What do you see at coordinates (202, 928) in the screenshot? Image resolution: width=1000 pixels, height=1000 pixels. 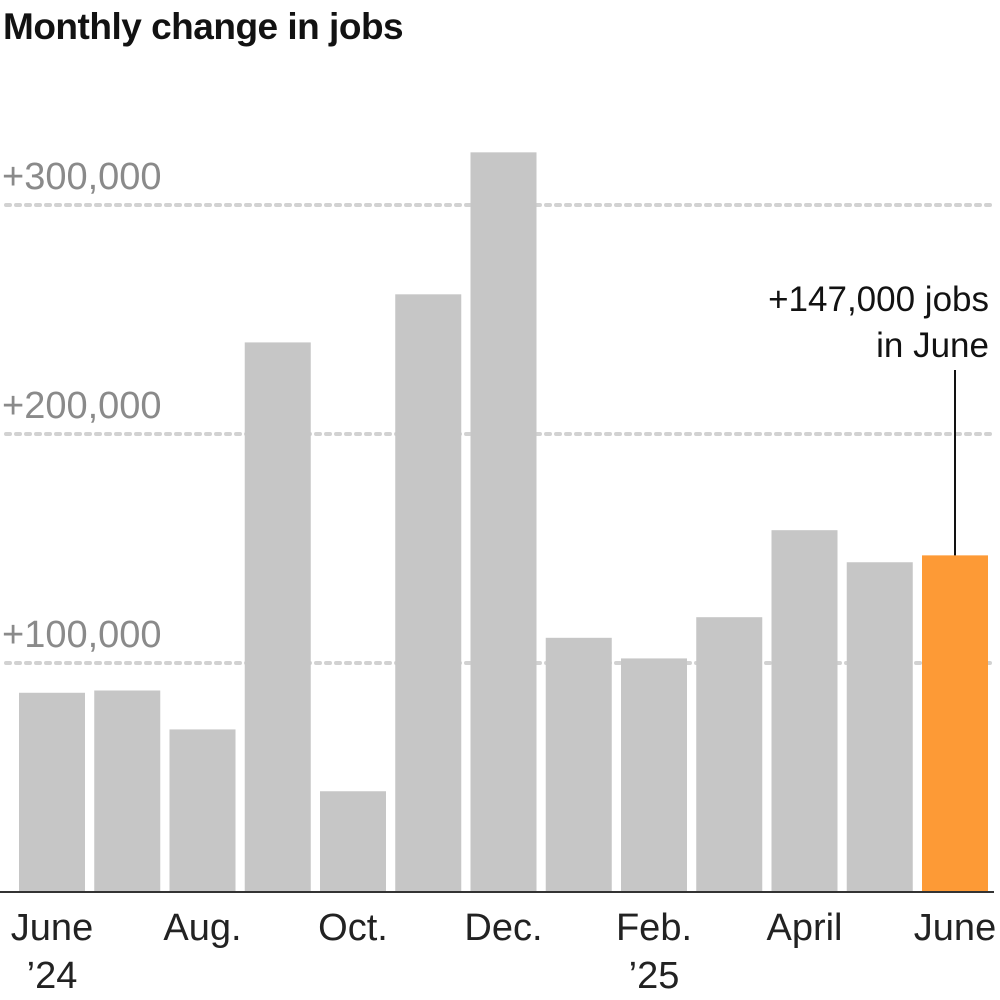 I see `x-tick-label: Aug.` at bounding box center [202, 928].